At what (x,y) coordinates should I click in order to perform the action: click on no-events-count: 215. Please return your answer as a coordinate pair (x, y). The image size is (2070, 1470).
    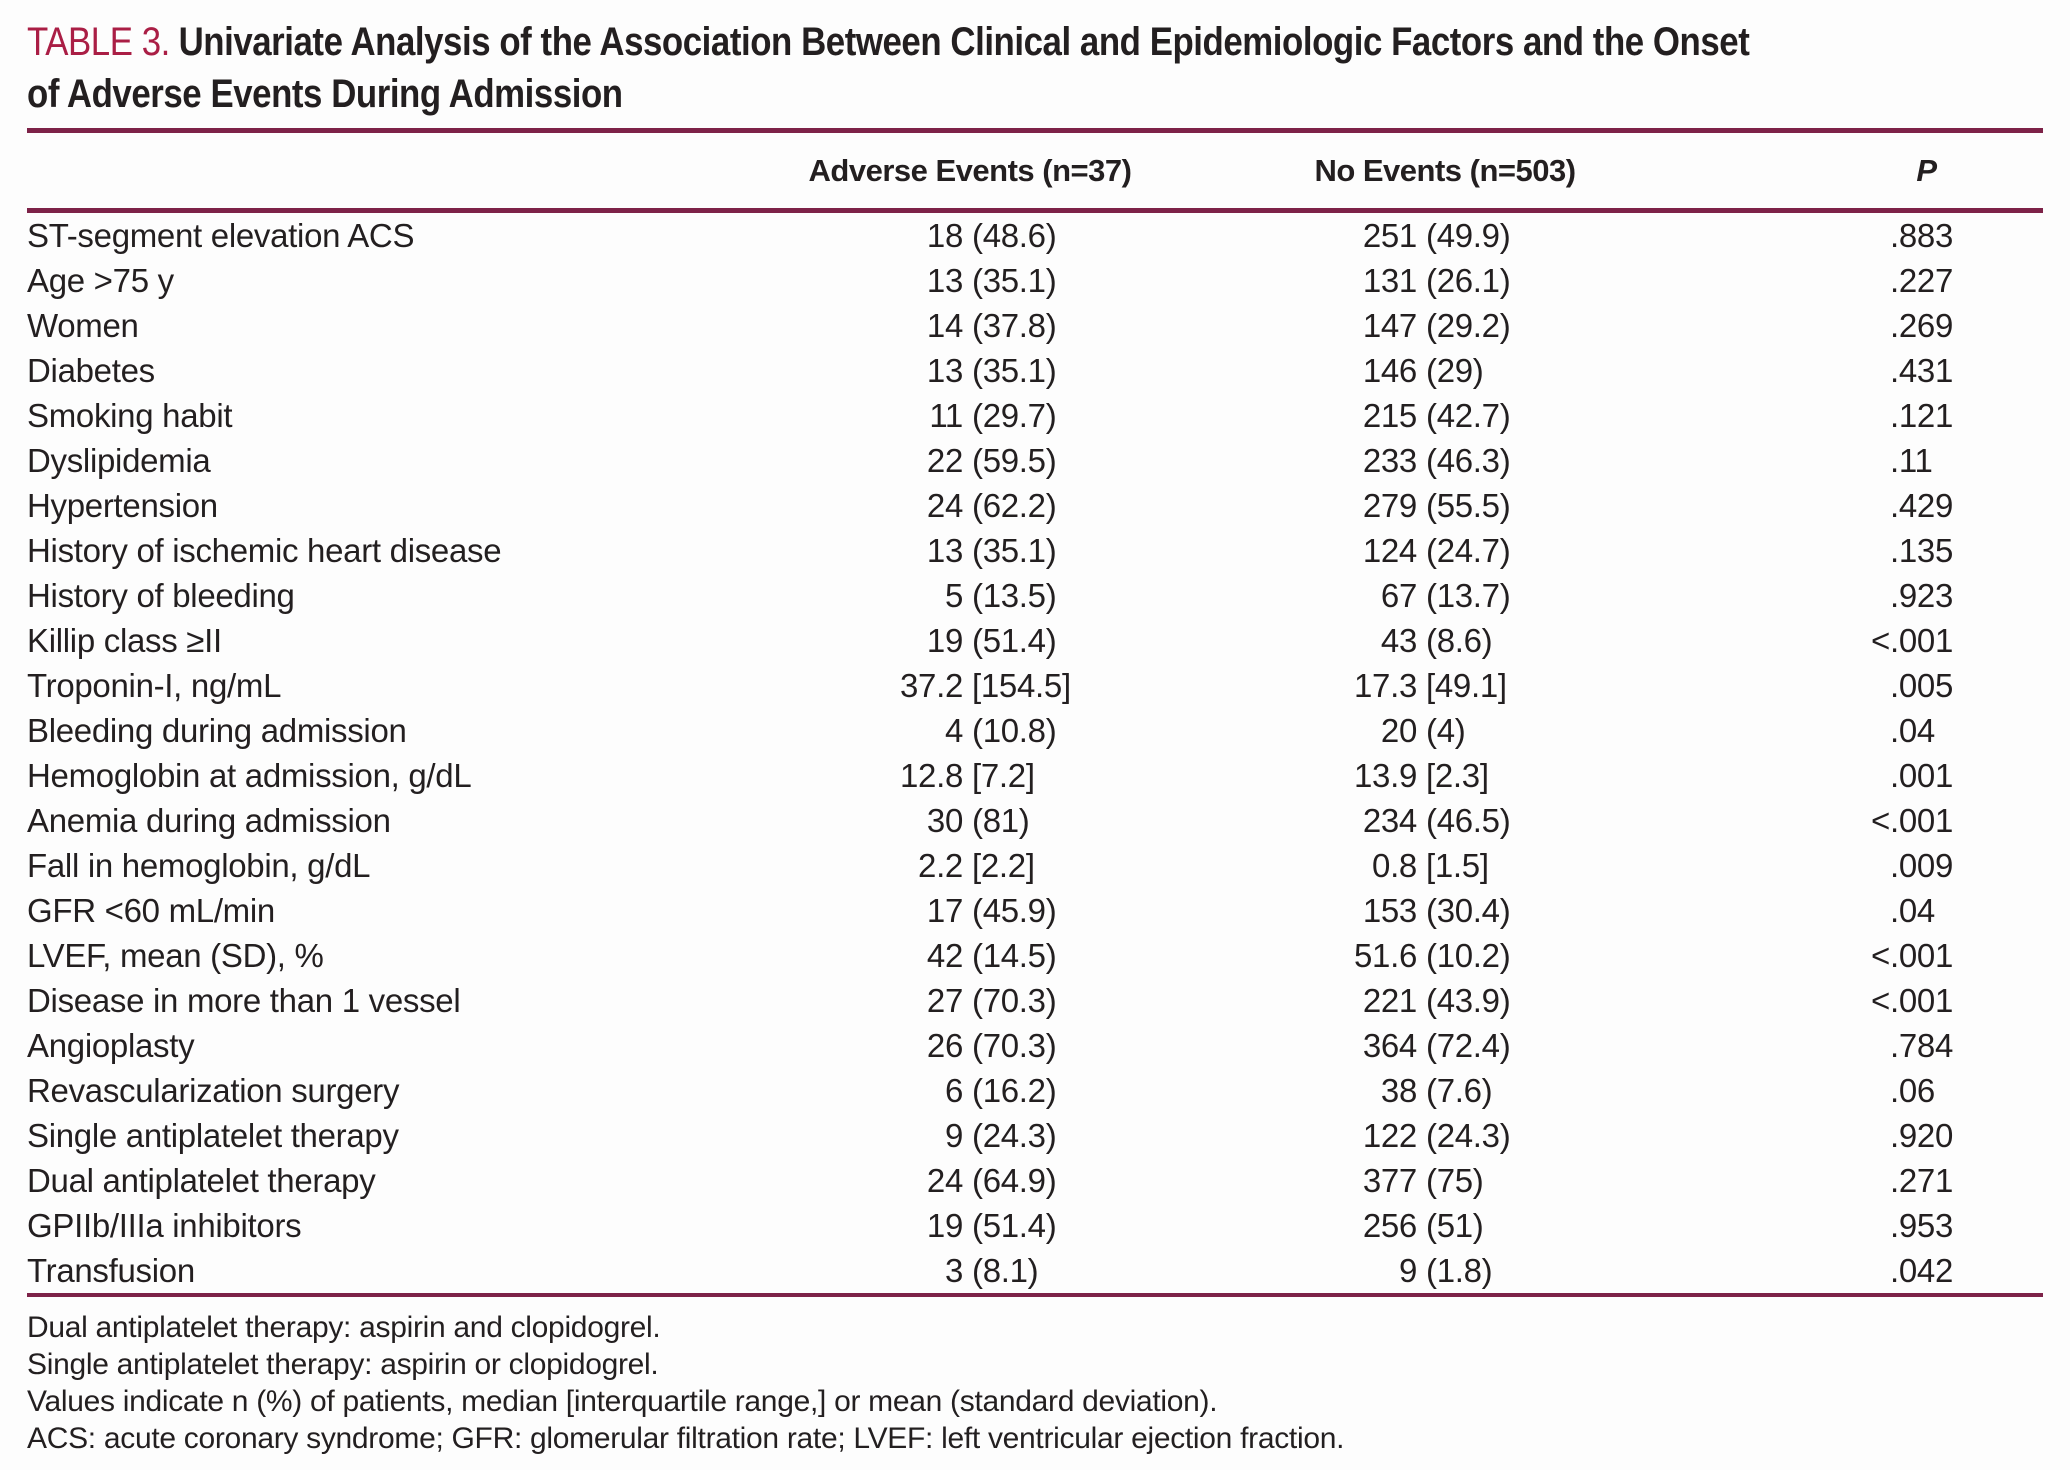
    Looking at the image, I should click on (1389, 415).